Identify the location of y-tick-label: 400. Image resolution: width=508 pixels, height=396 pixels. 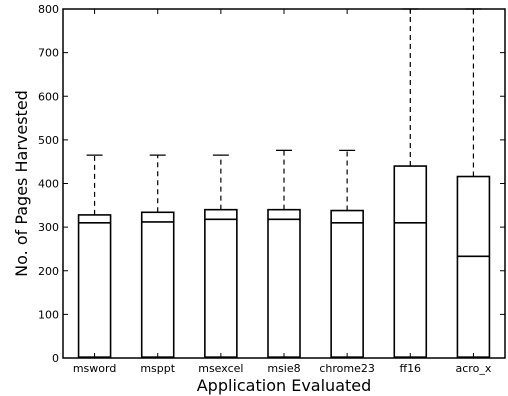
(48, 184).